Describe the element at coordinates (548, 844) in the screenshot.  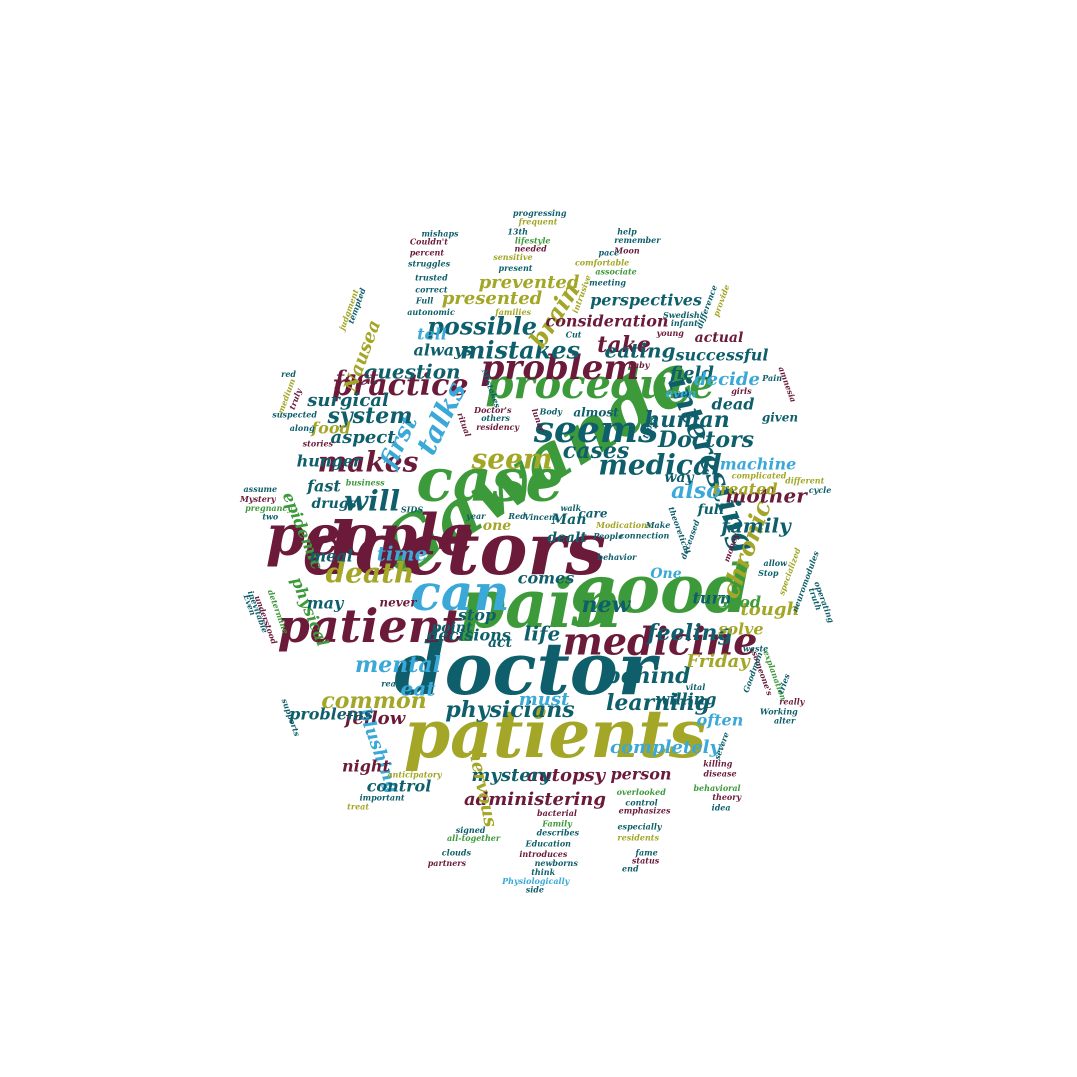
I see `word-education: Education` at that location.